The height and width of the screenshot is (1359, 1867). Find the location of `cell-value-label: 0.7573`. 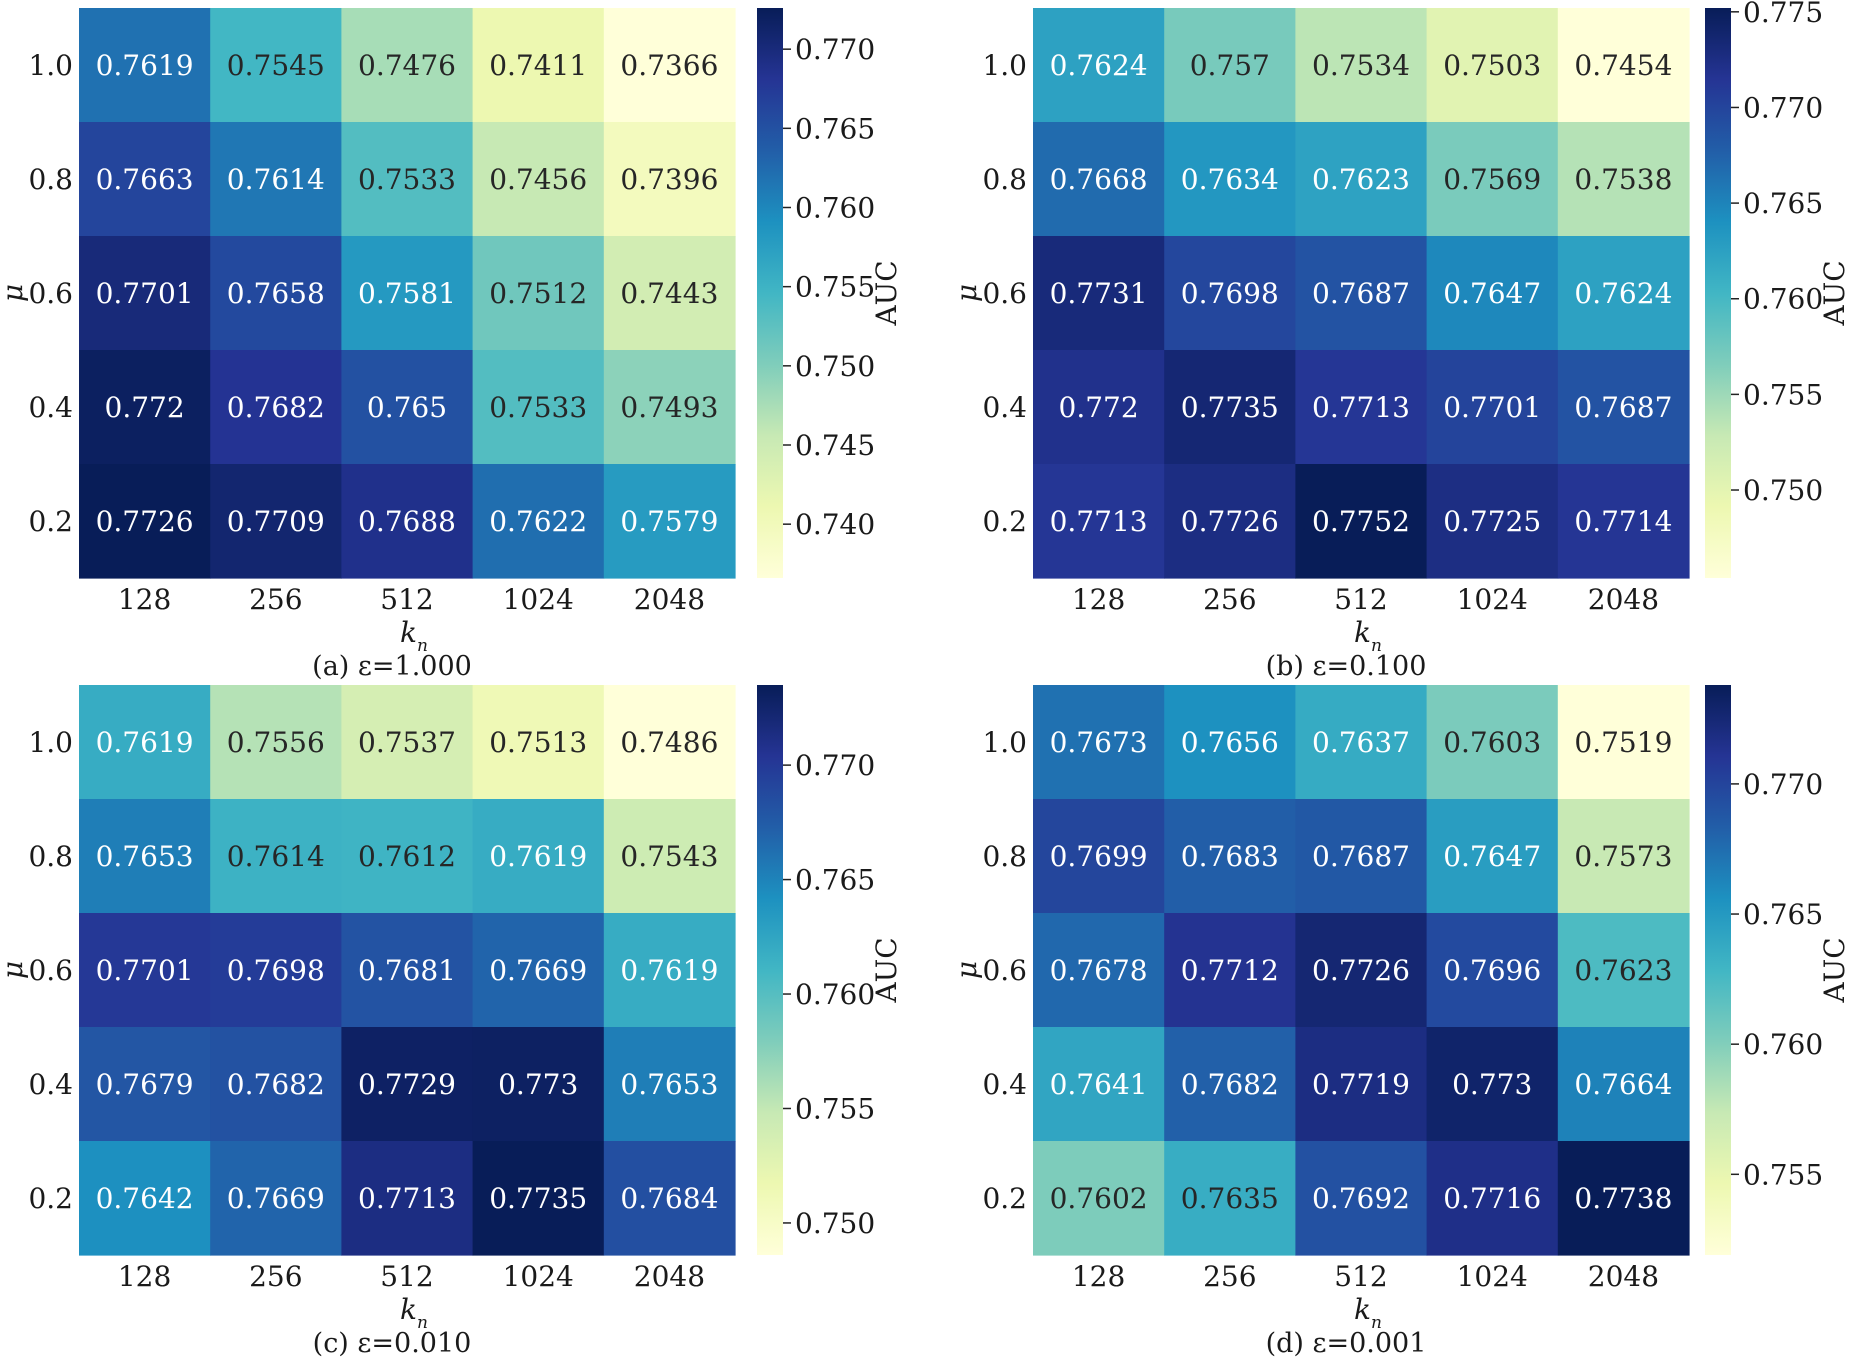

cell-value-label: 0.7573 is located at coordinates (1623, 856).